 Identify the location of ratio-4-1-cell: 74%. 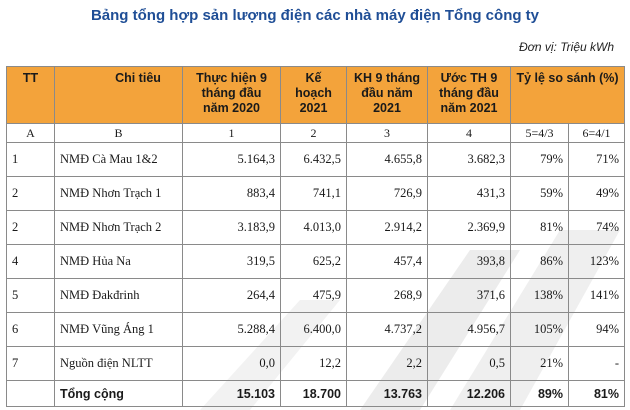
(596, 227).